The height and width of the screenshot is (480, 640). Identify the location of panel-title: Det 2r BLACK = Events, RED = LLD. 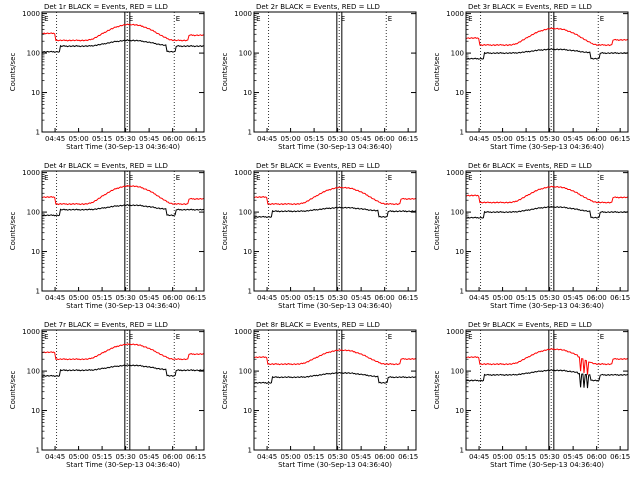
(318, 7).